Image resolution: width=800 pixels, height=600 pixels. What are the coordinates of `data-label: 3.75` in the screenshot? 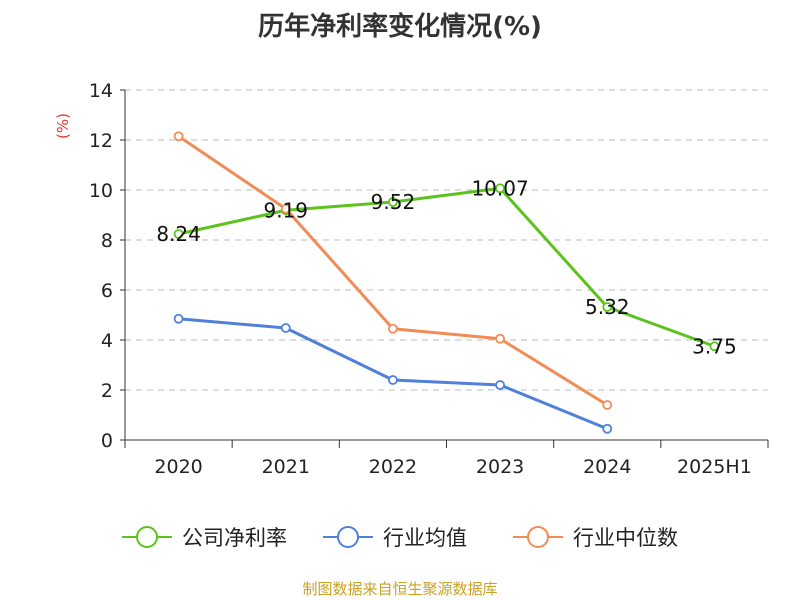 It's located at (714, 346).